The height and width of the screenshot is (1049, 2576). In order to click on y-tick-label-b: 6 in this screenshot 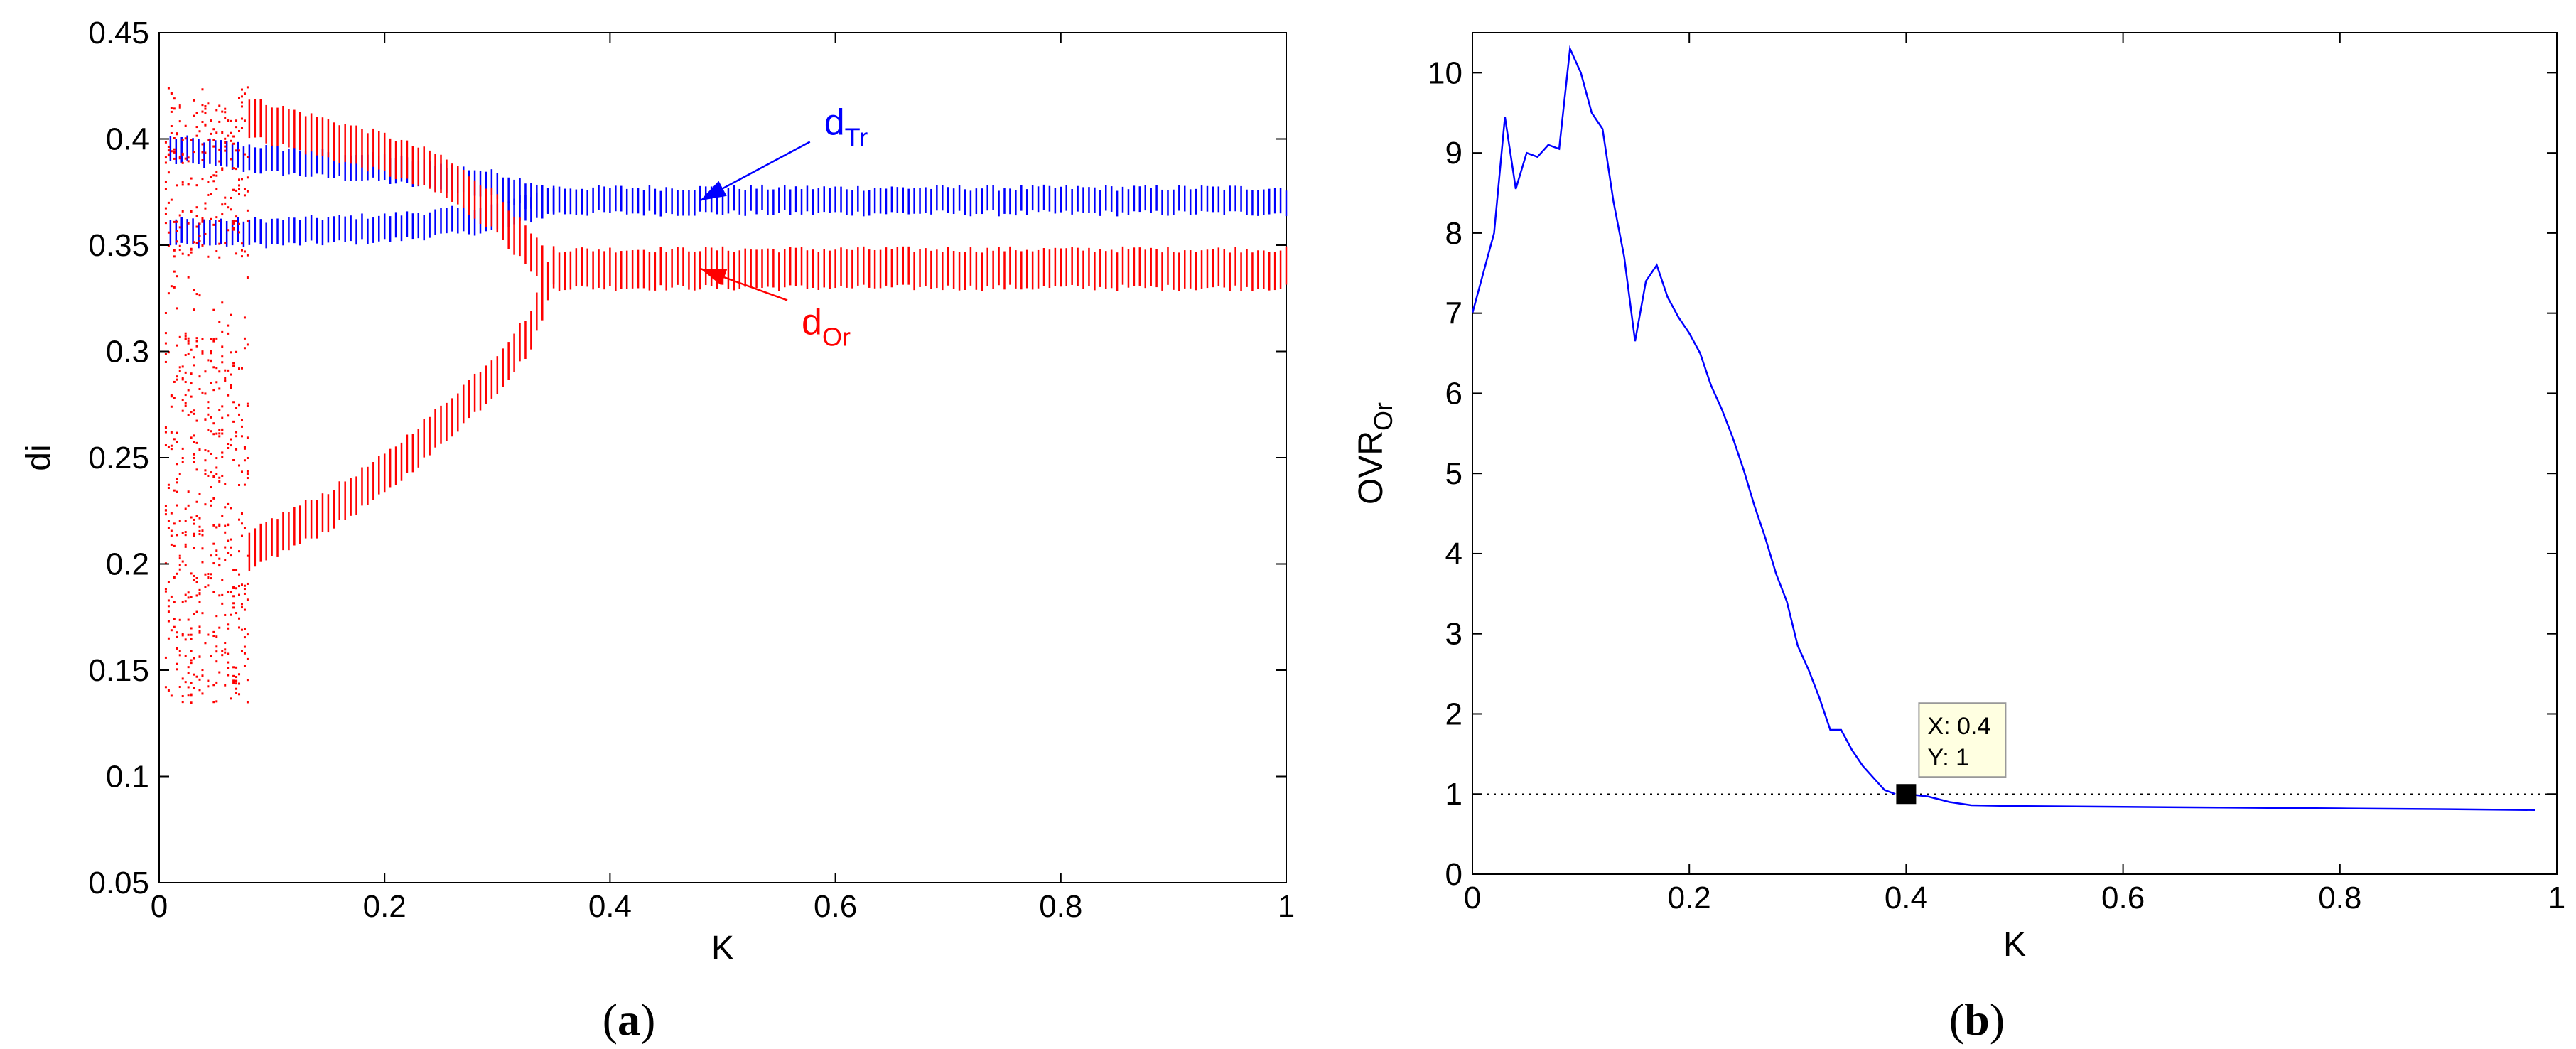, I will do `click(1453, 393)`.